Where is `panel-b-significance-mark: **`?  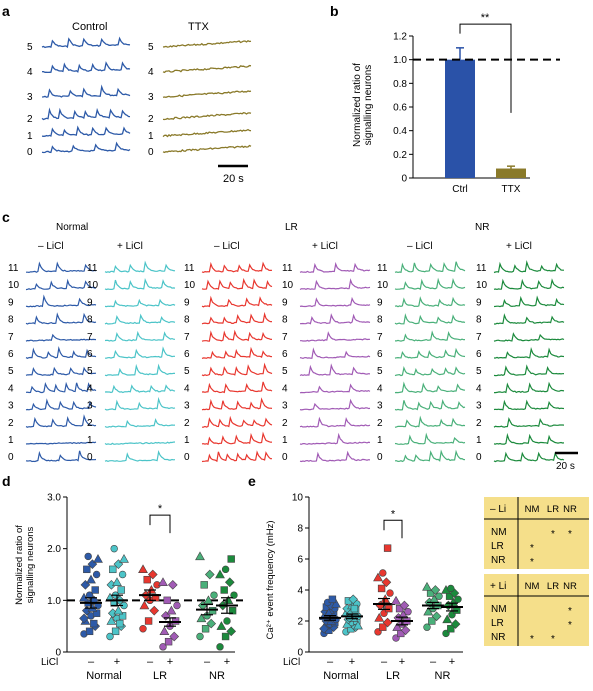 panel-b-significance-mark: ** is located at coordinates (485, 18).